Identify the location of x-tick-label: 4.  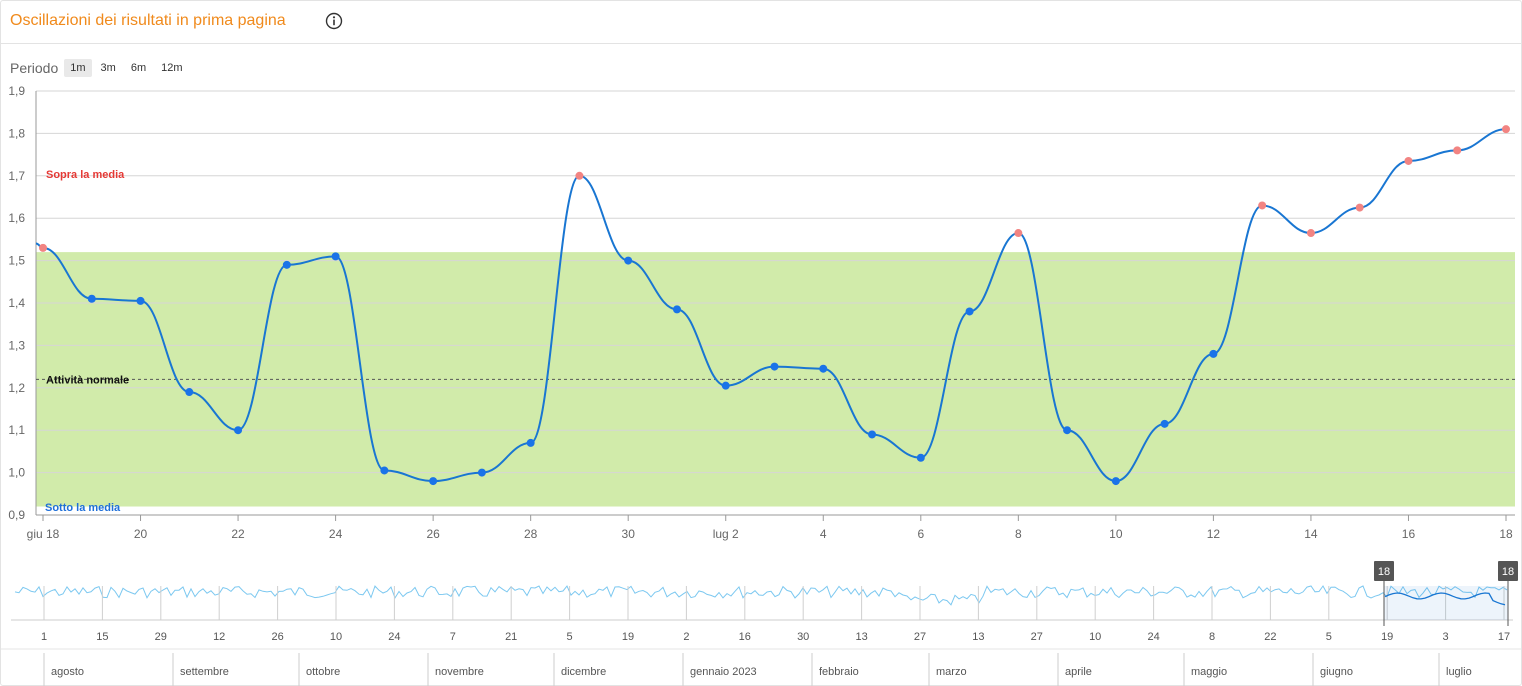
(823, 534).